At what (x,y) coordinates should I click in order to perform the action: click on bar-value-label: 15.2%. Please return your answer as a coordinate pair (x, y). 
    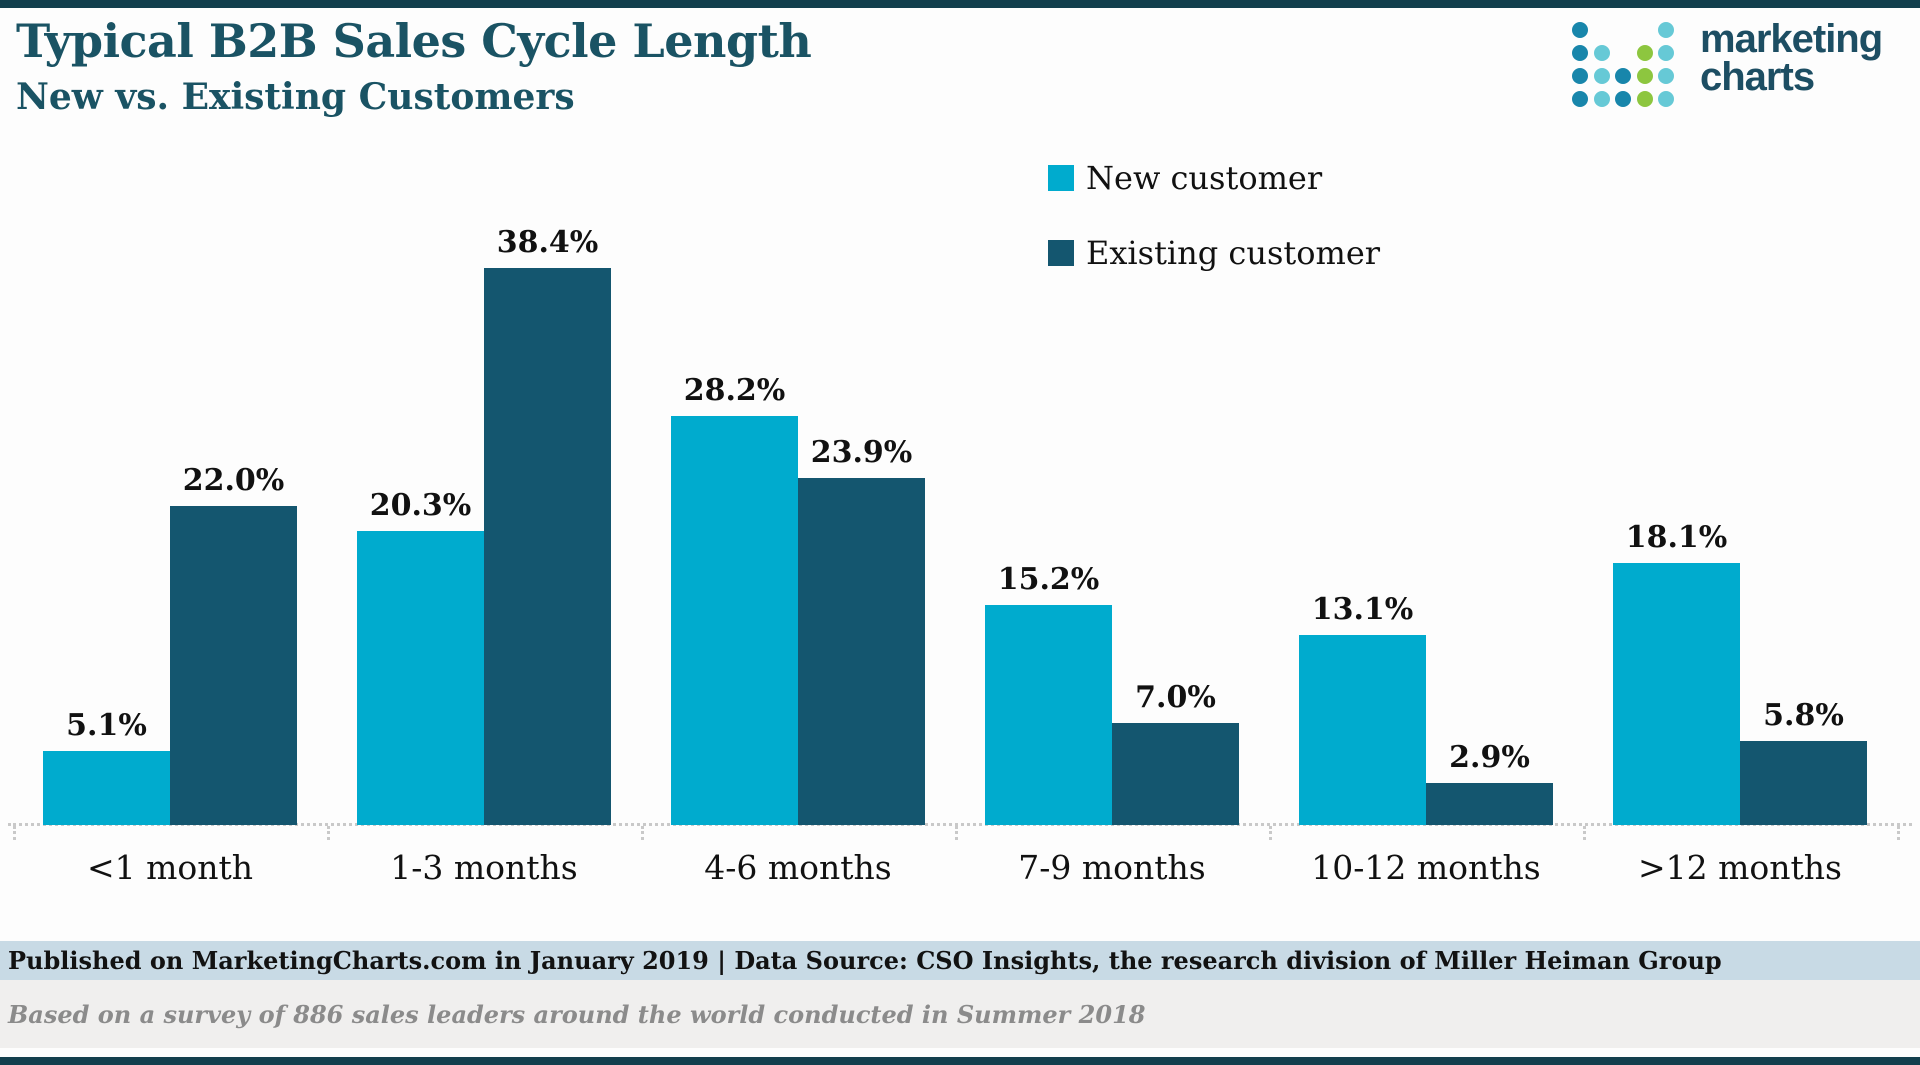
    Looking at the image, I should click on (1048, 579).